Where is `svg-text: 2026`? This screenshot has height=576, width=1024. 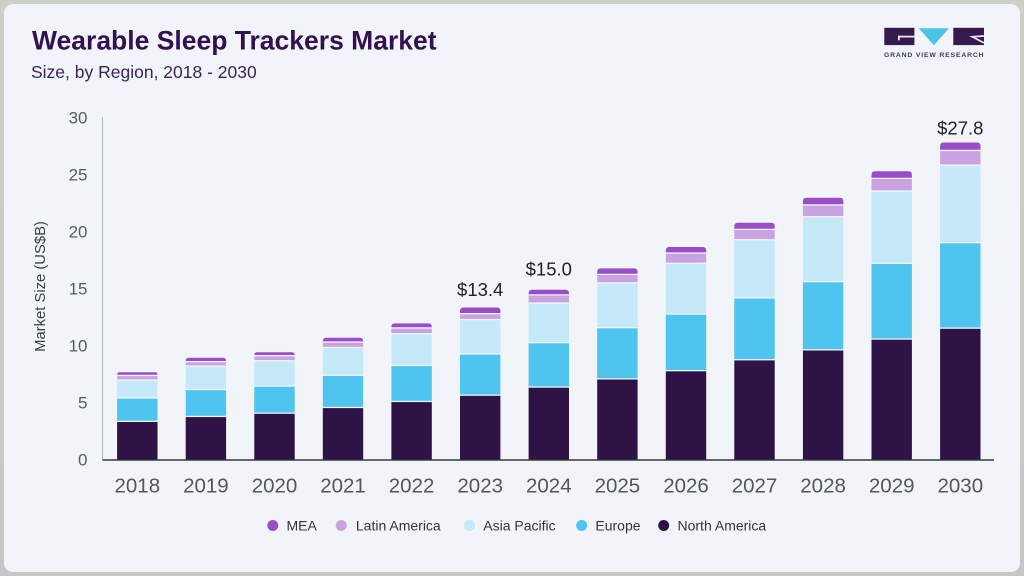
svg-text: 2026 is located at coordinates (686, 486).